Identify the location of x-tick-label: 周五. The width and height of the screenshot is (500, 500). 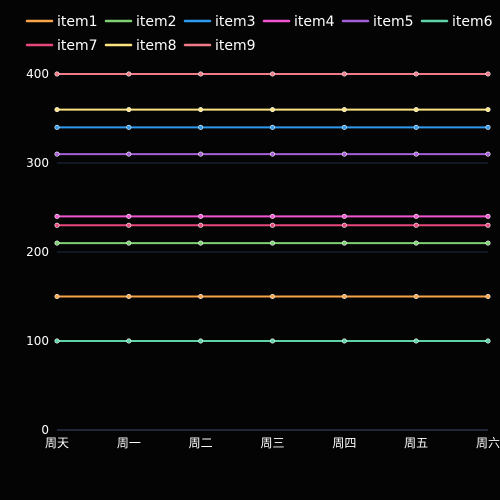
(416, 443).